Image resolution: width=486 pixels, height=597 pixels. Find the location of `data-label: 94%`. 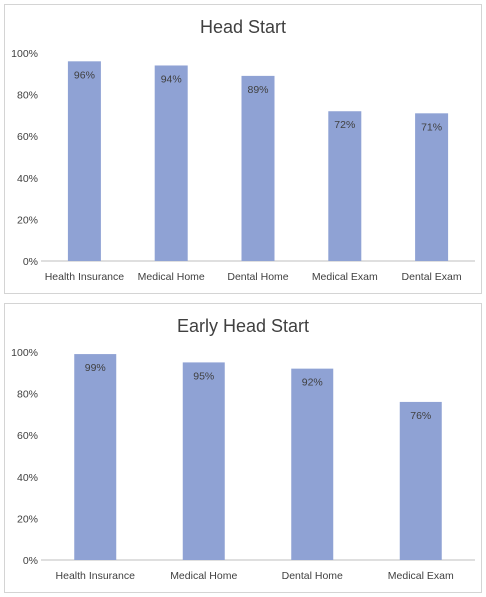

data-label: 94% is located at coordinates (171, 79).